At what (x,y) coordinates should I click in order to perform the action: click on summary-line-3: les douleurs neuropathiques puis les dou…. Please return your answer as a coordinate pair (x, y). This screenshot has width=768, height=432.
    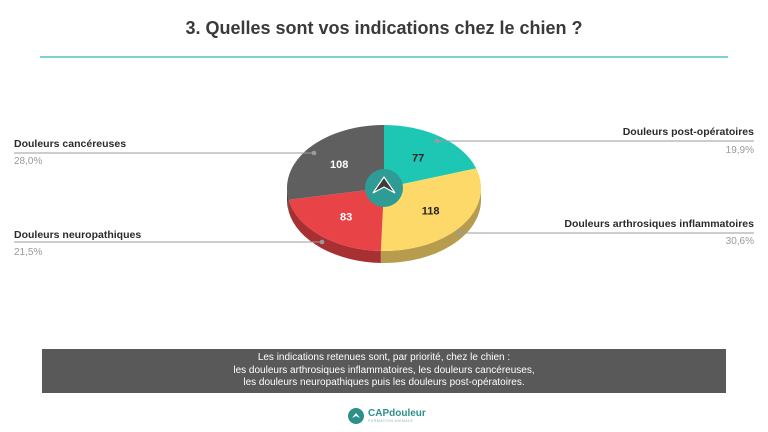
    Looking at the image, I should click on (384, 383).